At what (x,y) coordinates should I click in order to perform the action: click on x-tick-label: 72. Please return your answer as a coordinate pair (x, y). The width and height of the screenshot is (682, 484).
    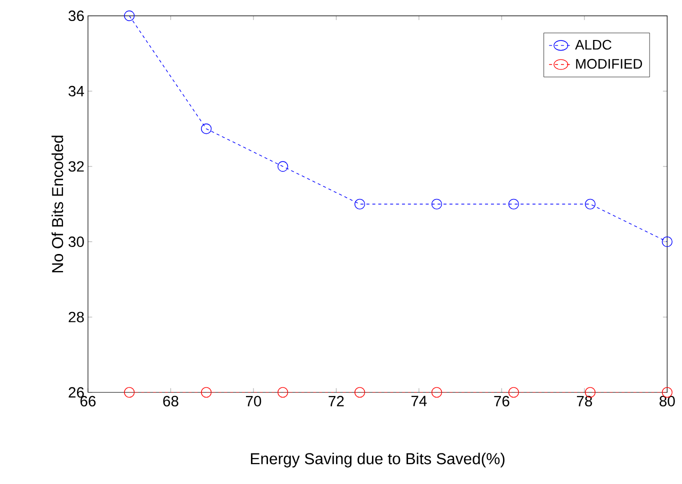
    Looking at the image, I should click on (336, 401).